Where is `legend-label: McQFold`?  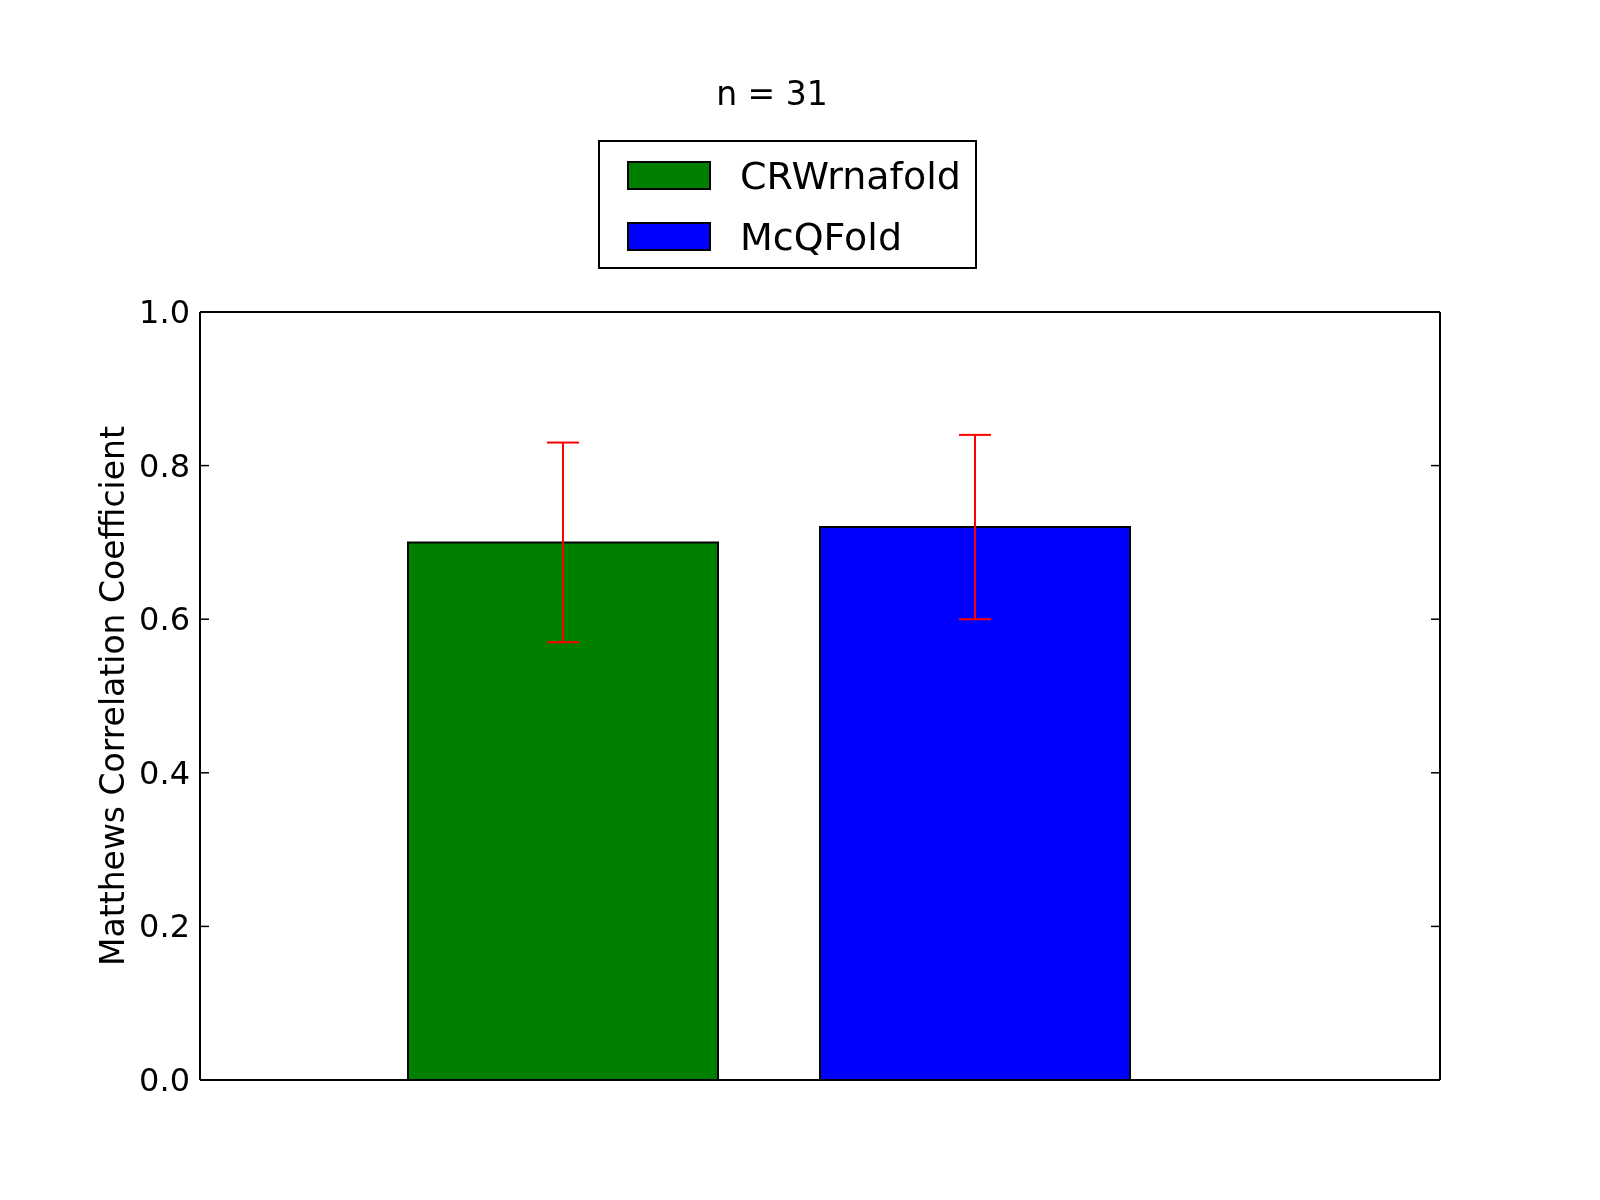 legend-label: McQFold is located at coordinates (821, 236).